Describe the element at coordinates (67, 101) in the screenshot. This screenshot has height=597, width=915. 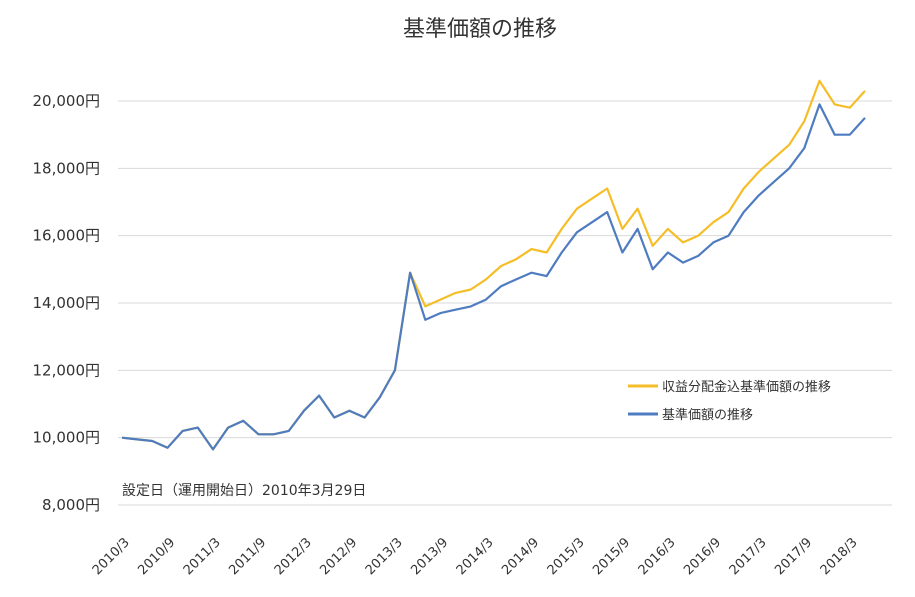
I see `y-tick-label: 20,000円` at that location.